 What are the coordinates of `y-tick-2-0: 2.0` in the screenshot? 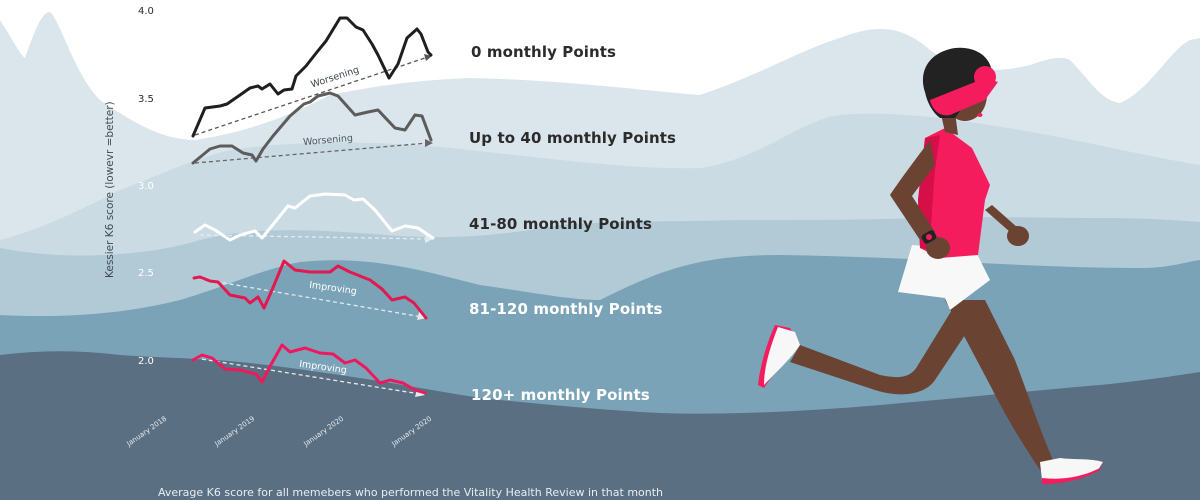 It's located at (146, 361).